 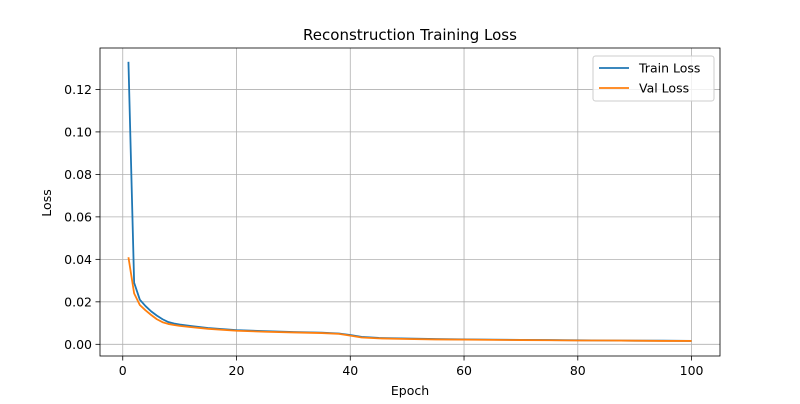 I want to click on y-tick-label: 0.04, so click(x=78, y=259).